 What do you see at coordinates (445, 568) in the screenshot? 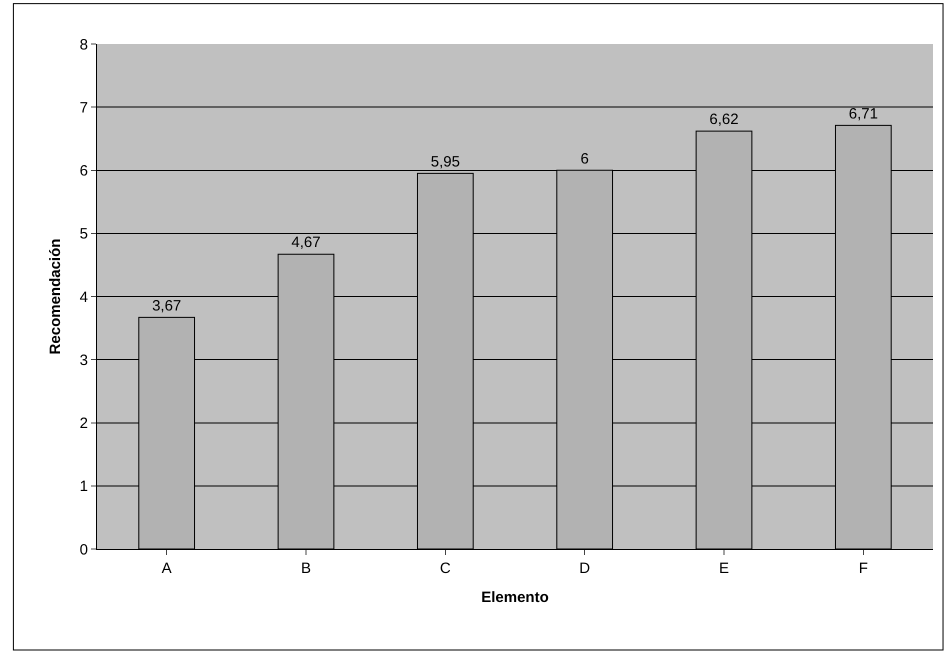
I see `x-tick-label: C` at bounding box center [445, 568].